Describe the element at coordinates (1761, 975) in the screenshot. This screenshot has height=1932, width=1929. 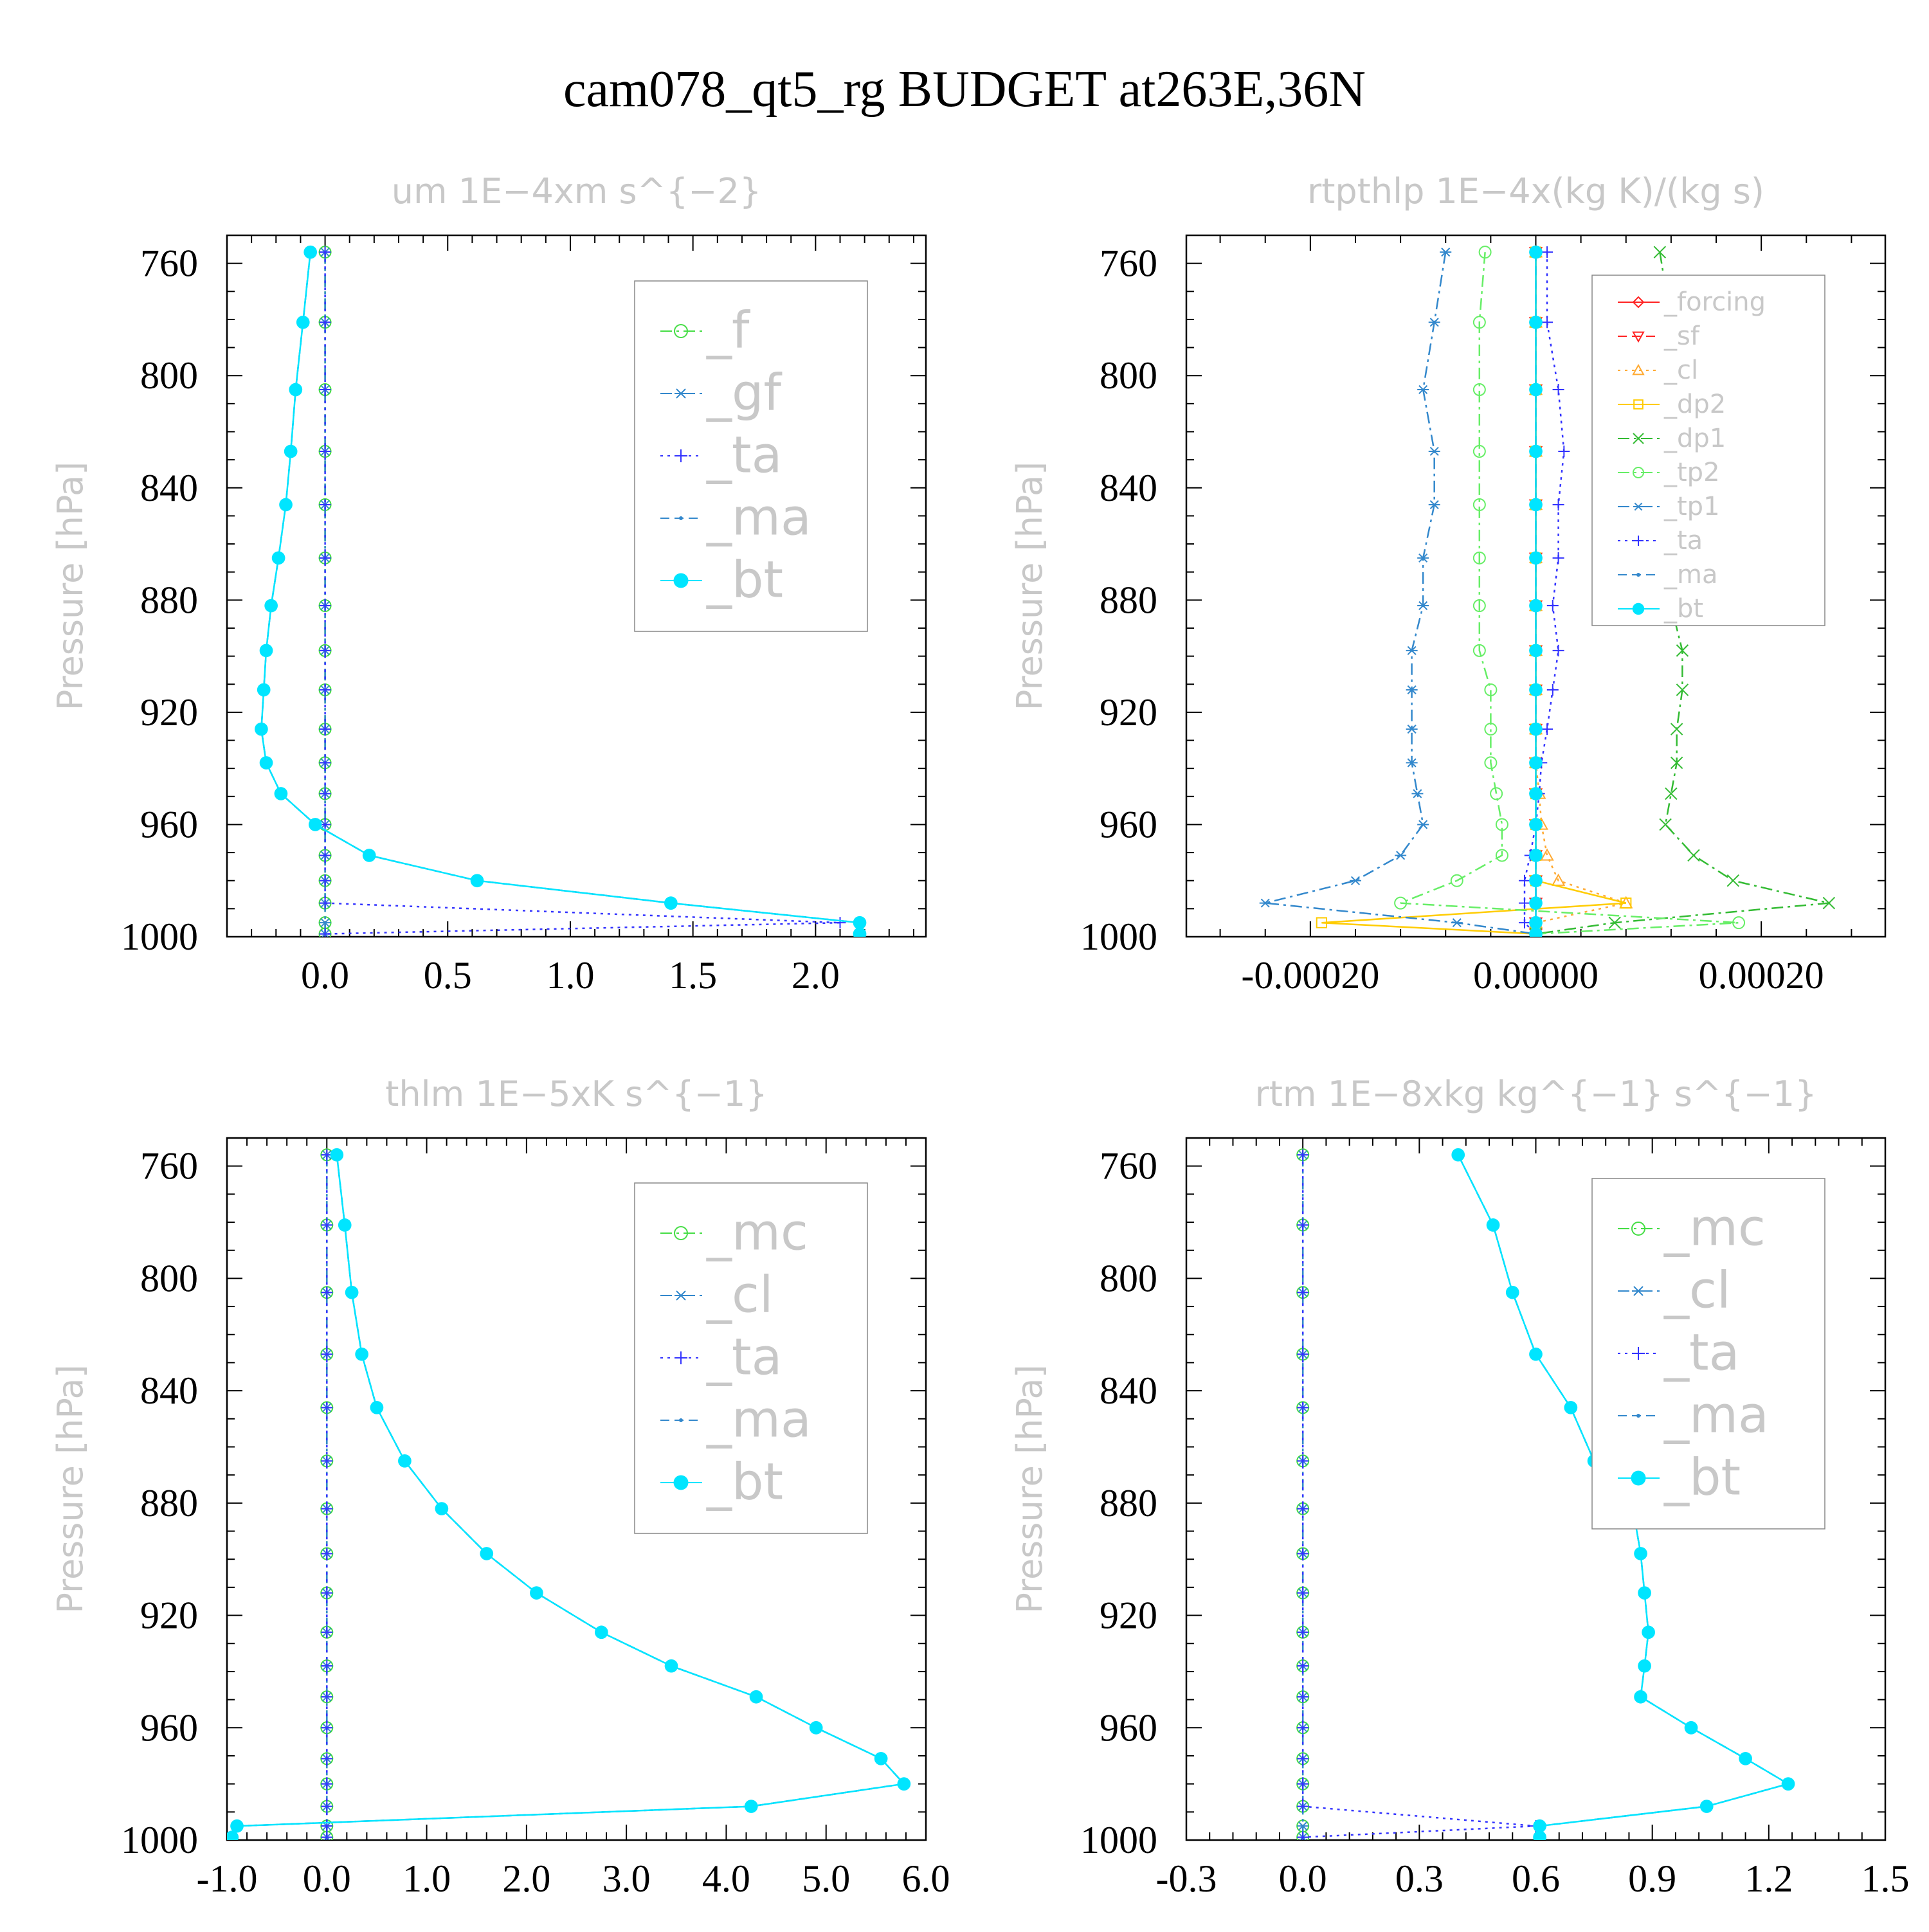
I see `x-tick-label: 0.00020` at that location.